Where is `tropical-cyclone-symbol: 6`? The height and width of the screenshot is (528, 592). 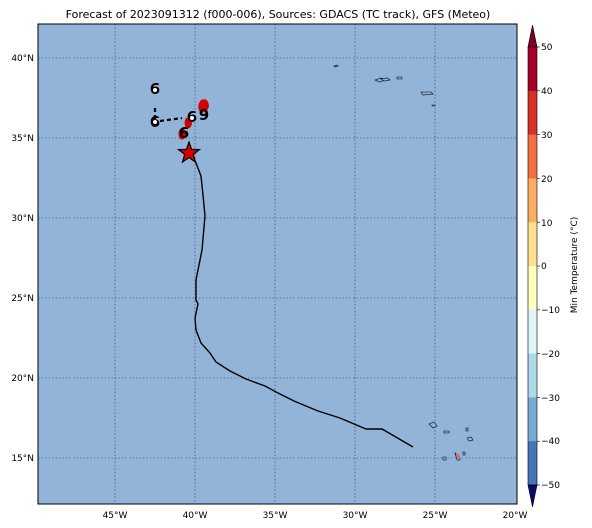 tropical-cyclone-symbol: 6 is located at coordinates (184, 133).